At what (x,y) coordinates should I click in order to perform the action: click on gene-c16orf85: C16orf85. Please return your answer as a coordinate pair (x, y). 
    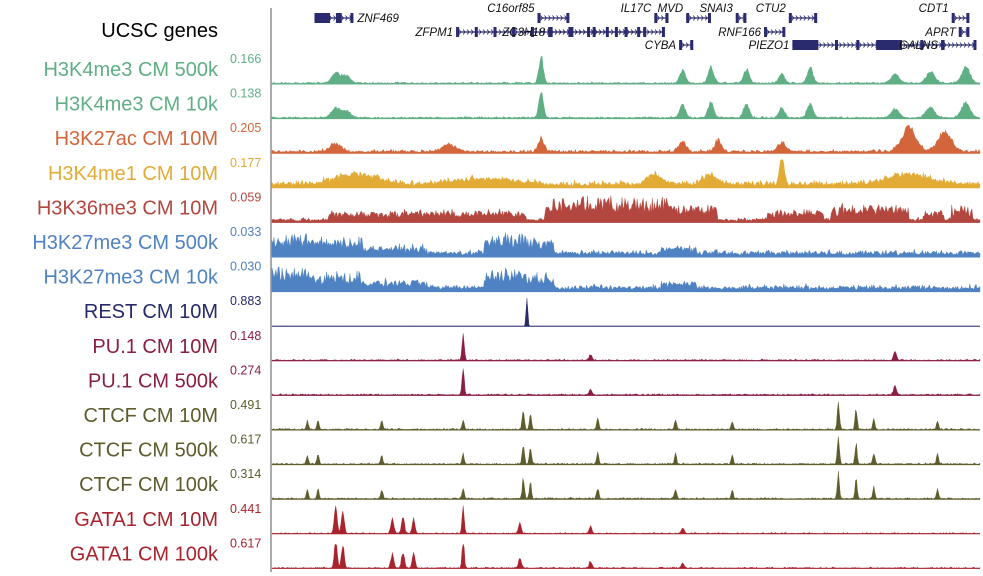
    Looking at the image, I should click on (528, 13).